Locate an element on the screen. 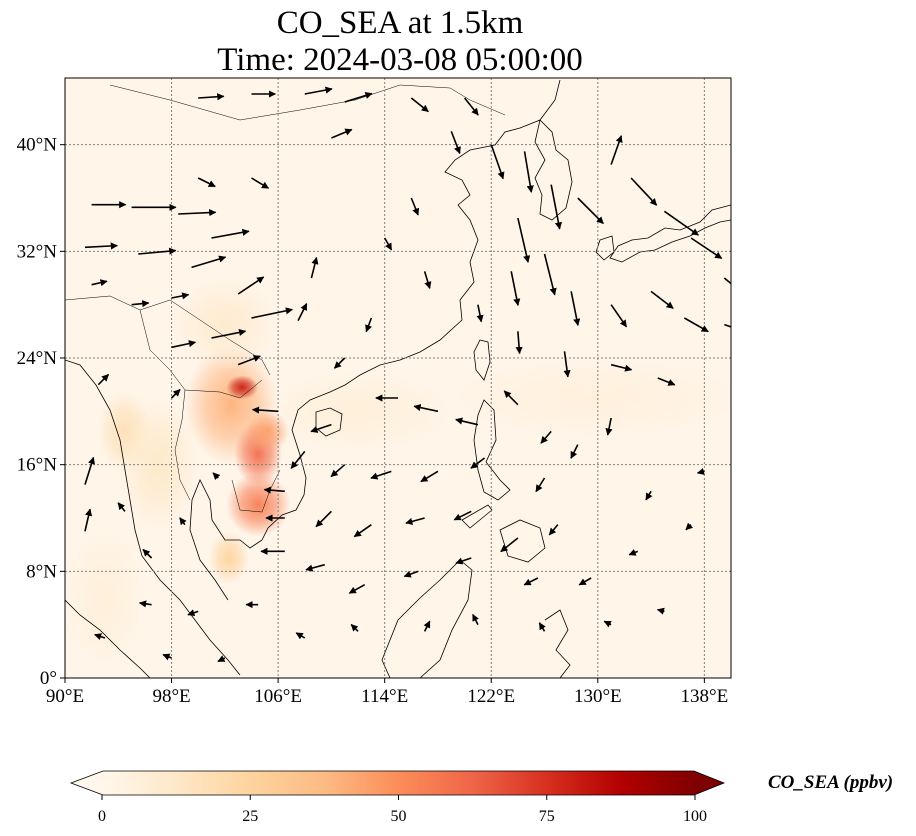  x-tick-label: 90°E is located at coordinates (65, 696).